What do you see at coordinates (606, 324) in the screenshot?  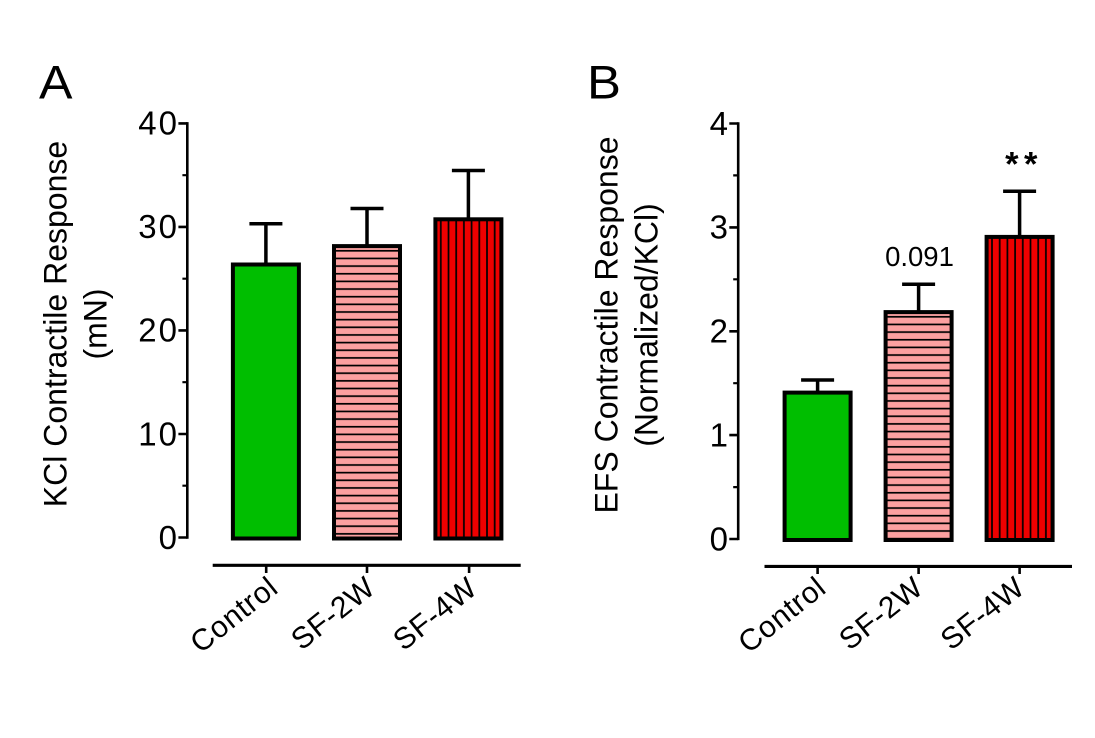 I see `svg-text: EFS Contractile Response` at bounding box center [606, 324].